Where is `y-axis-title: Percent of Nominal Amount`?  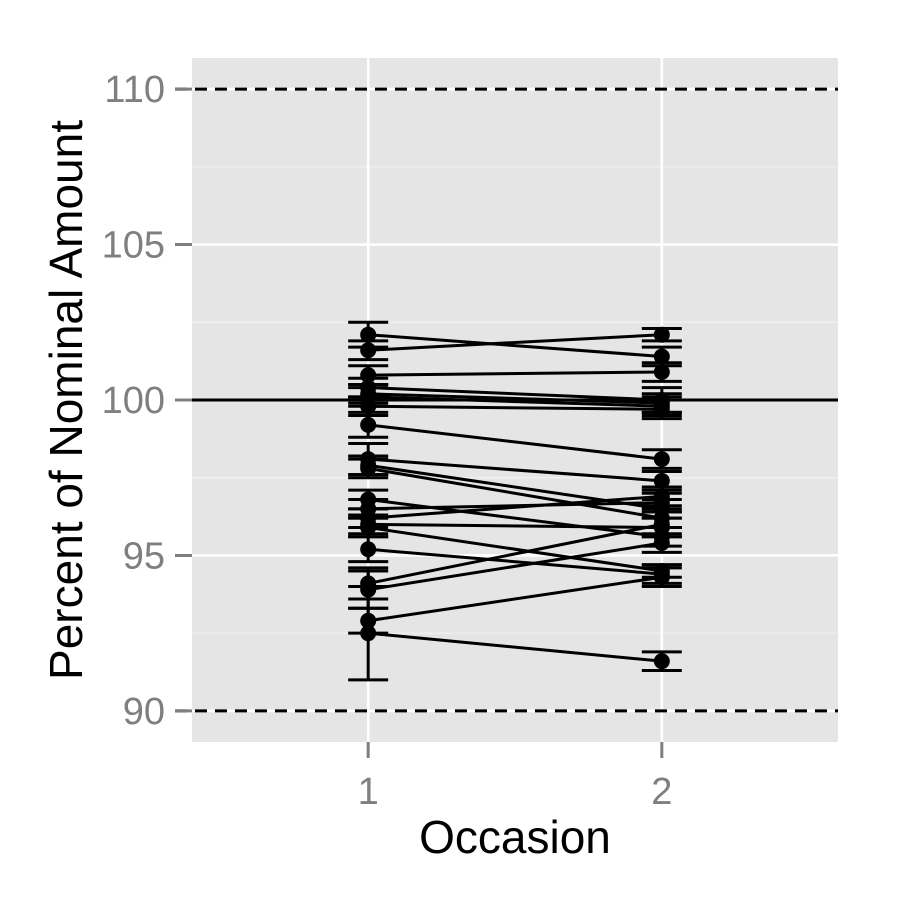 y-axis-title: Percent of Nominal Amount is located at coordinates (66, 400).